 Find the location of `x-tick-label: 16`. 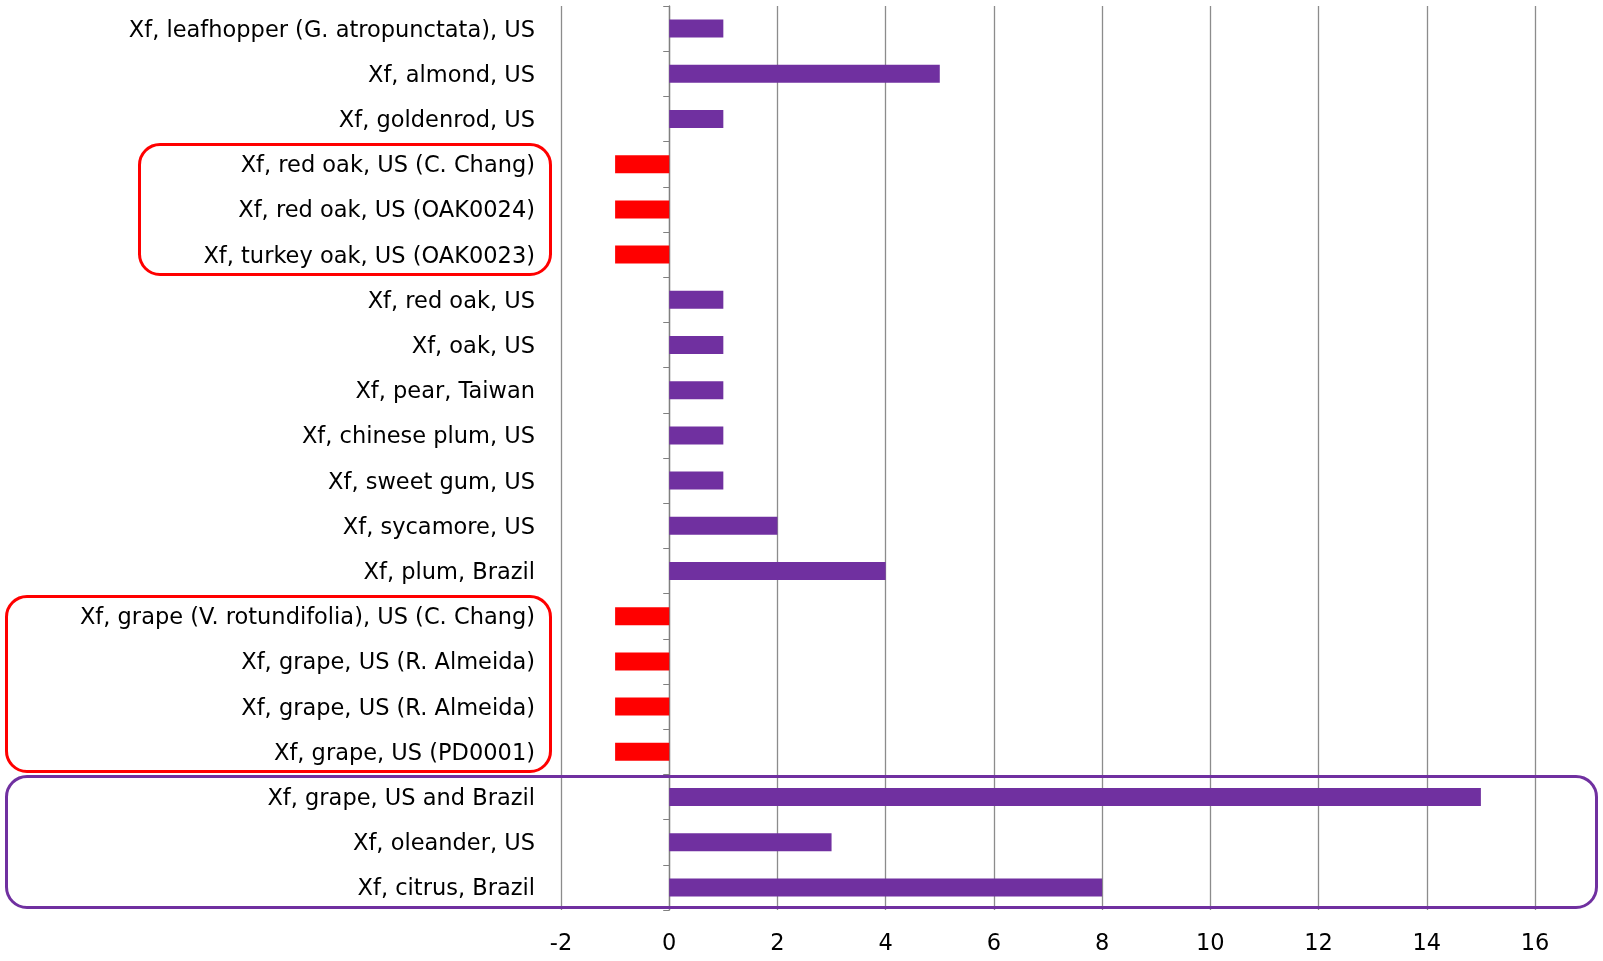

x-tick-label: 16 is located at coordinates (1535, 941).